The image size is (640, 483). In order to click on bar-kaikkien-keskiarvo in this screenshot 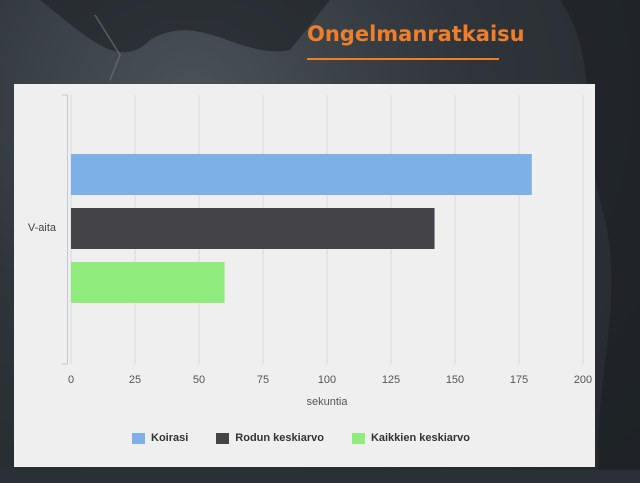, I will do `click(148, 282)`.